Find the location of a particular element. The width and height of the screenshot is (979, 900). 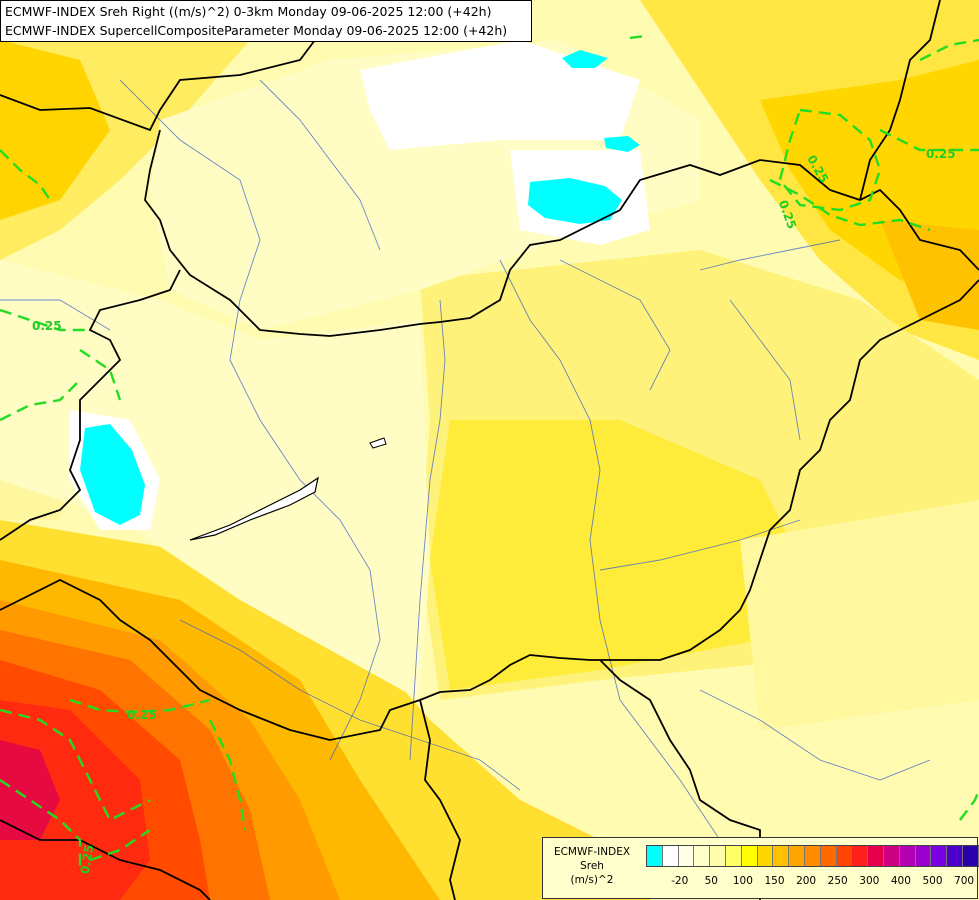

lake-small is located at coordinates (378, 443).